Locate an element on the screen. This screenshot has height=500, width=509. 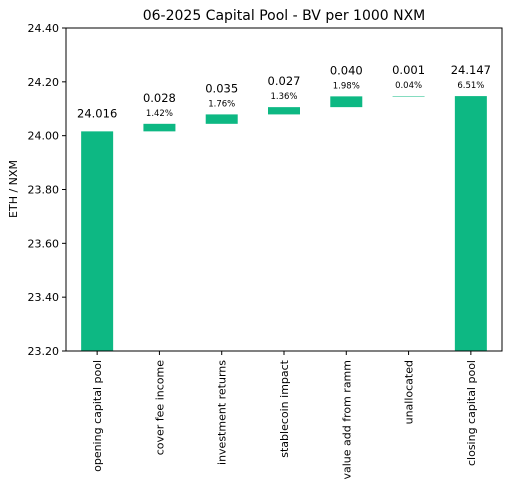
bar-stablecoin-impact is located at coordinates (284, 111).